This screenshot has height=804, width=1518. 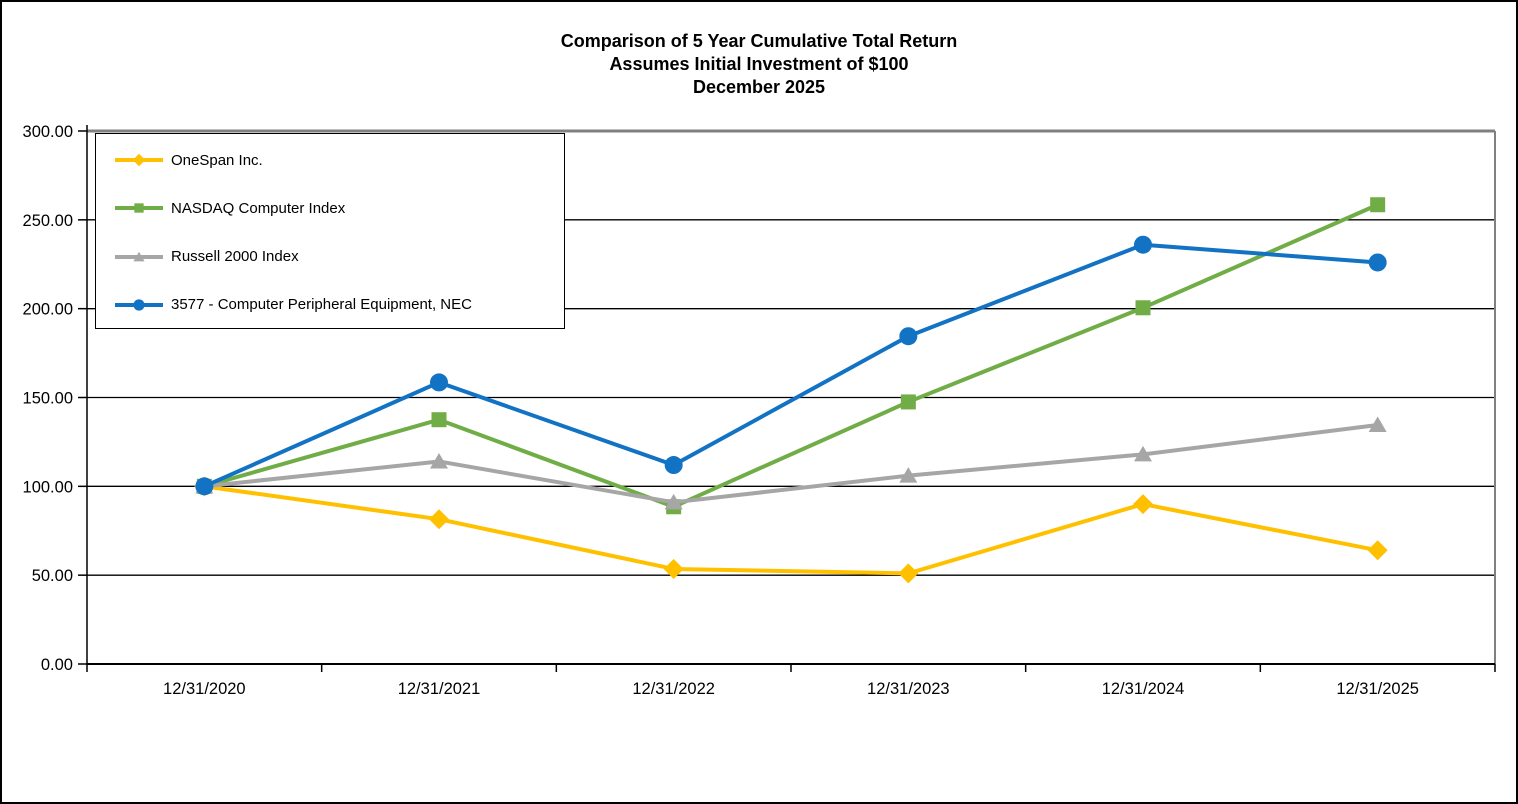 What do you see at coordinates (673, 689) in the screenshot?
I see `x-axis-label: 12/31/2022` at bounding box center [673, 689].